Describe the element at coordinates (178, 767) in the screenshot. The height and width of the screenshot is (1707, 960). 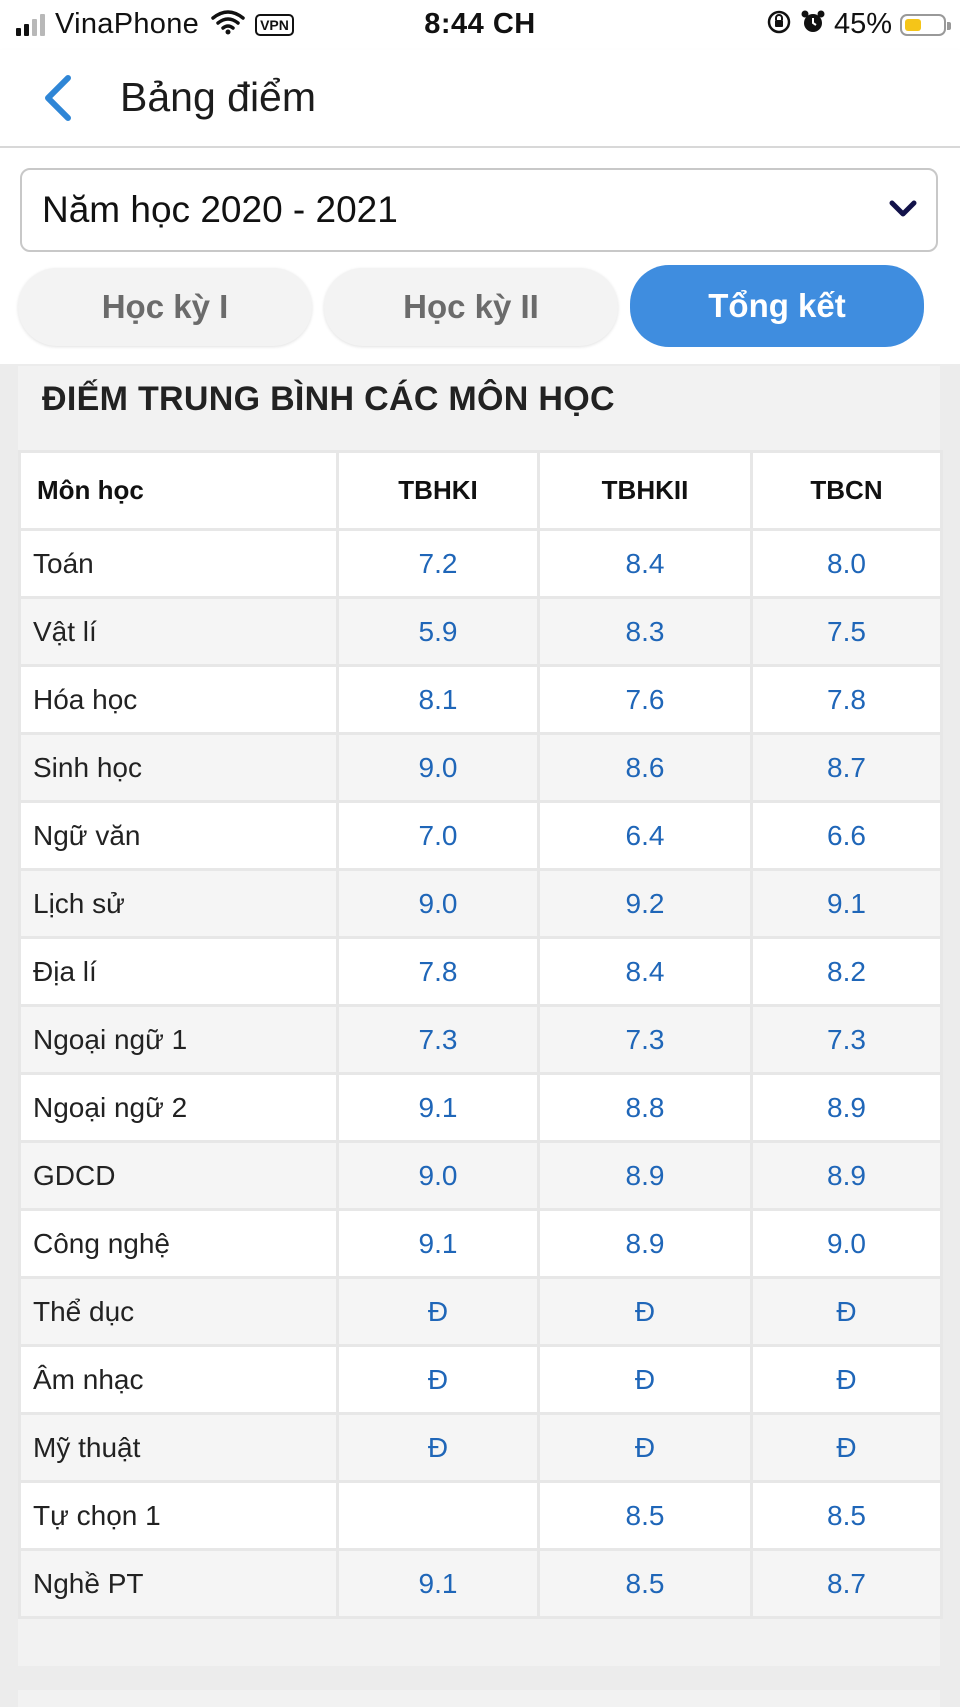
I see `subject-cell: Sinh học` at that location.